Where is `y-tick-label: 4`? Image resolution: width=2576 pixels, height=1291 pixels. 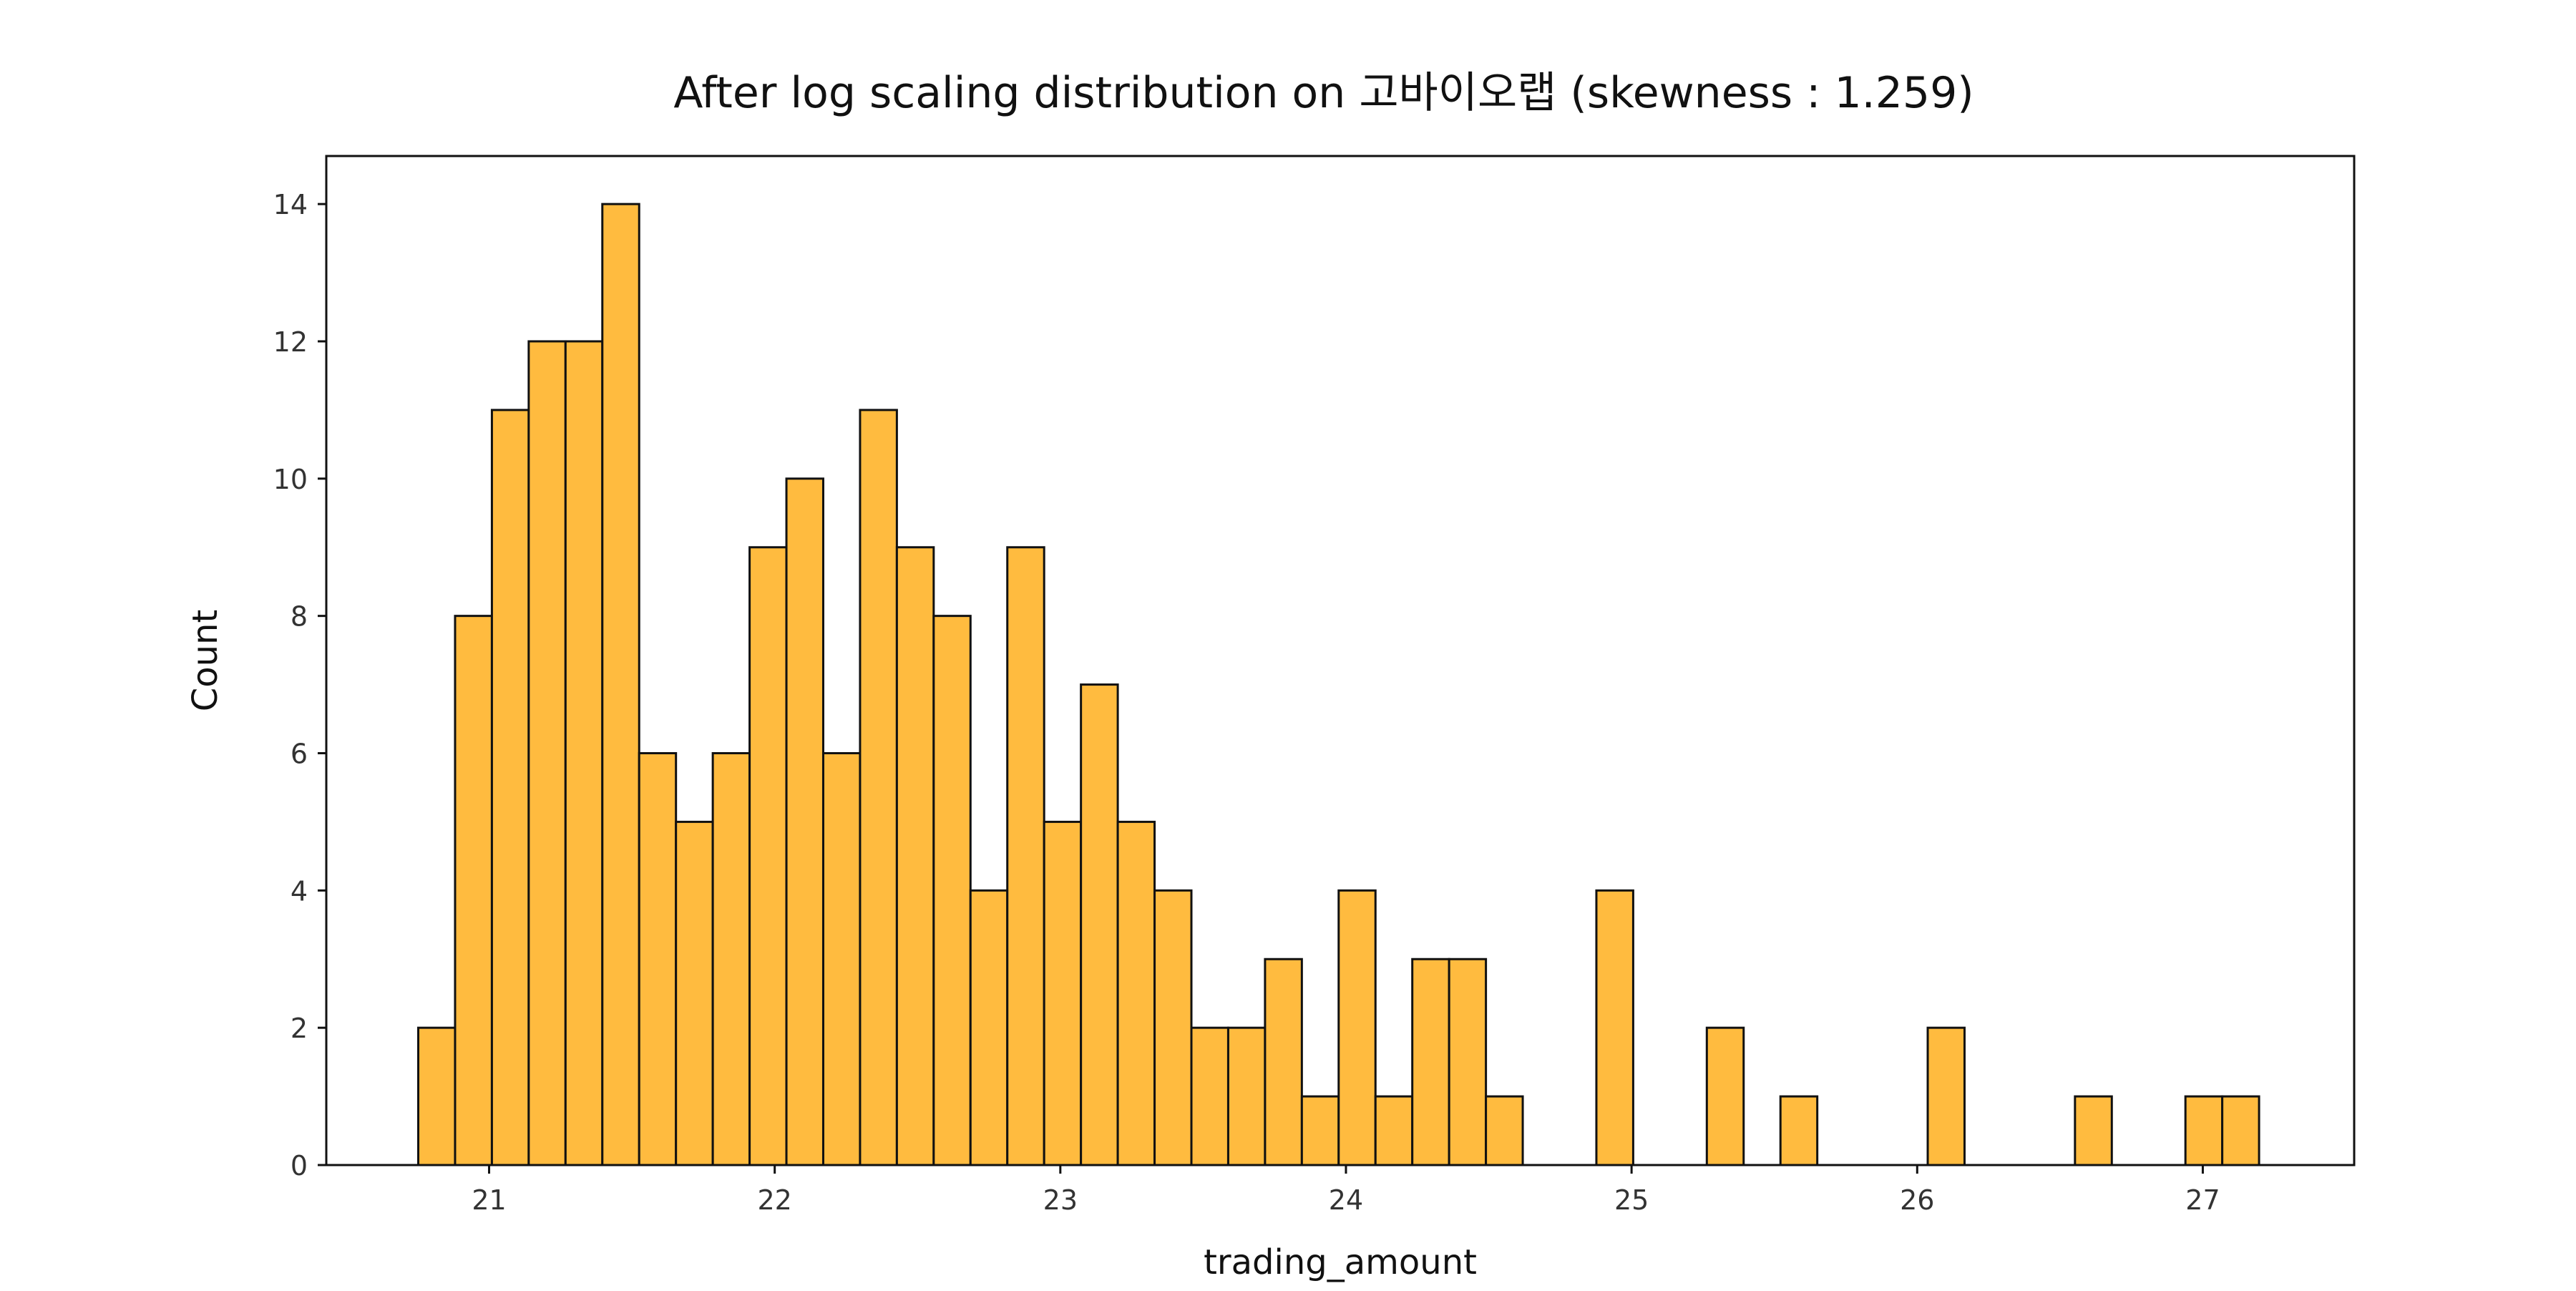 y-tick-label: 4 is located at coordinates (299, 891).